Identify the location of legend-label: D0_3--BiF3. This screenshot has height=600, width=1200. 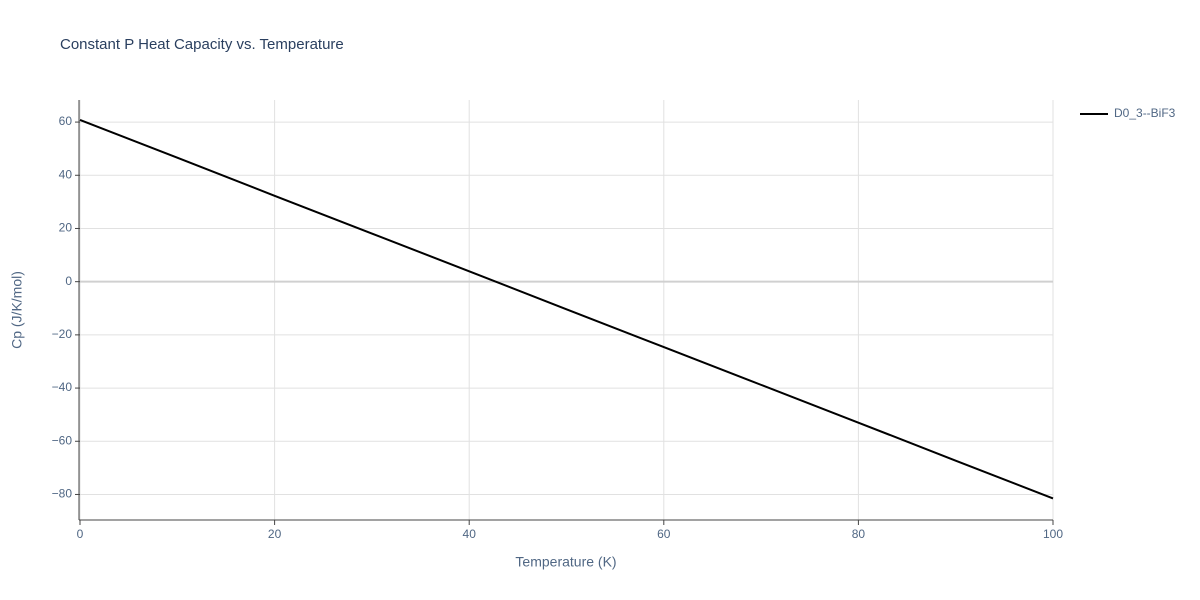
(1145, 113).